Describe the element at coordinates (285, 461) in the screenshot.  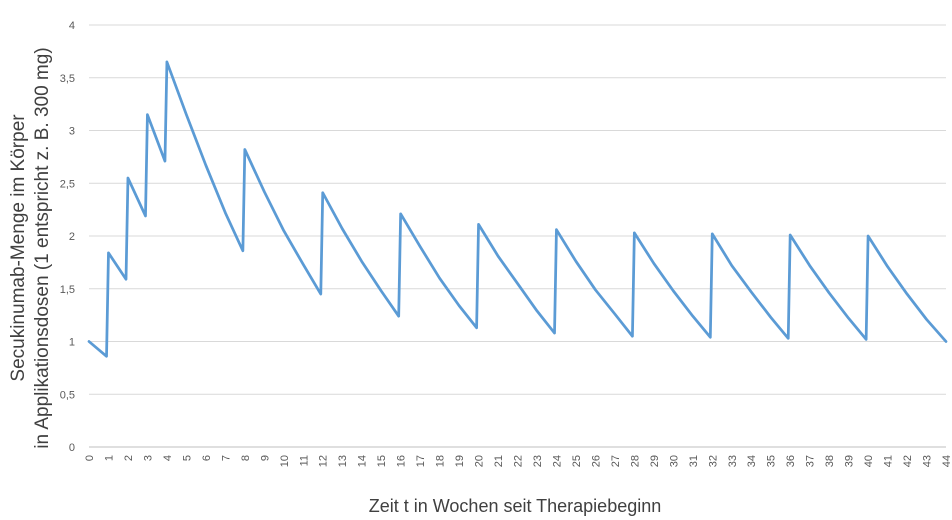
I see `x-tick-label: 10` at that location.